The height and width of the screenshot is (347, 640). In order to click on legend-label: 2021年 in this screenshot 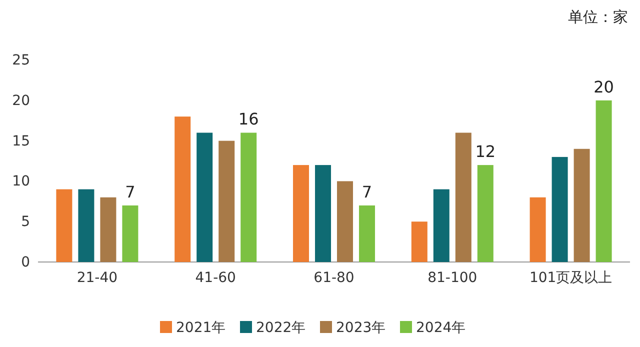, I will do `click(201, 328)`.